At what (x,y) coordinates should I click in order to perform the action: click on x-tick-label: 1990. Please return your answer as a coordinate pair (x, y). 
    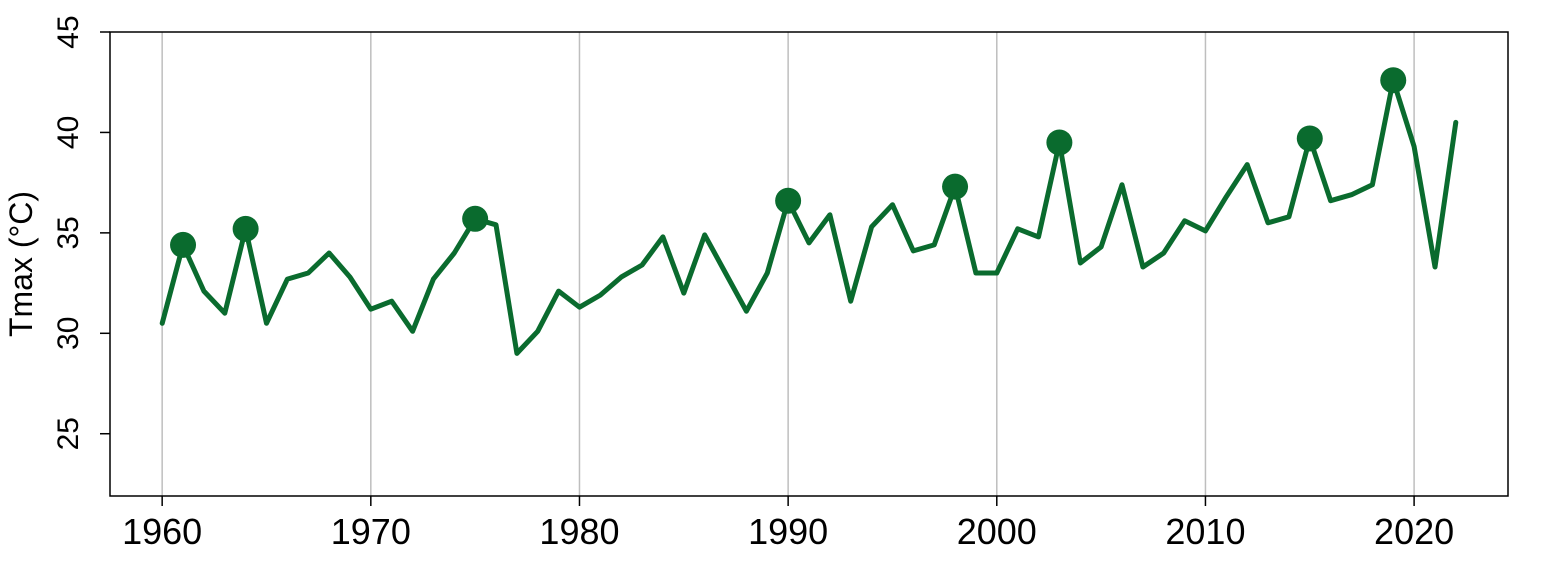
    Looking at the image, I should click on (788, 531).